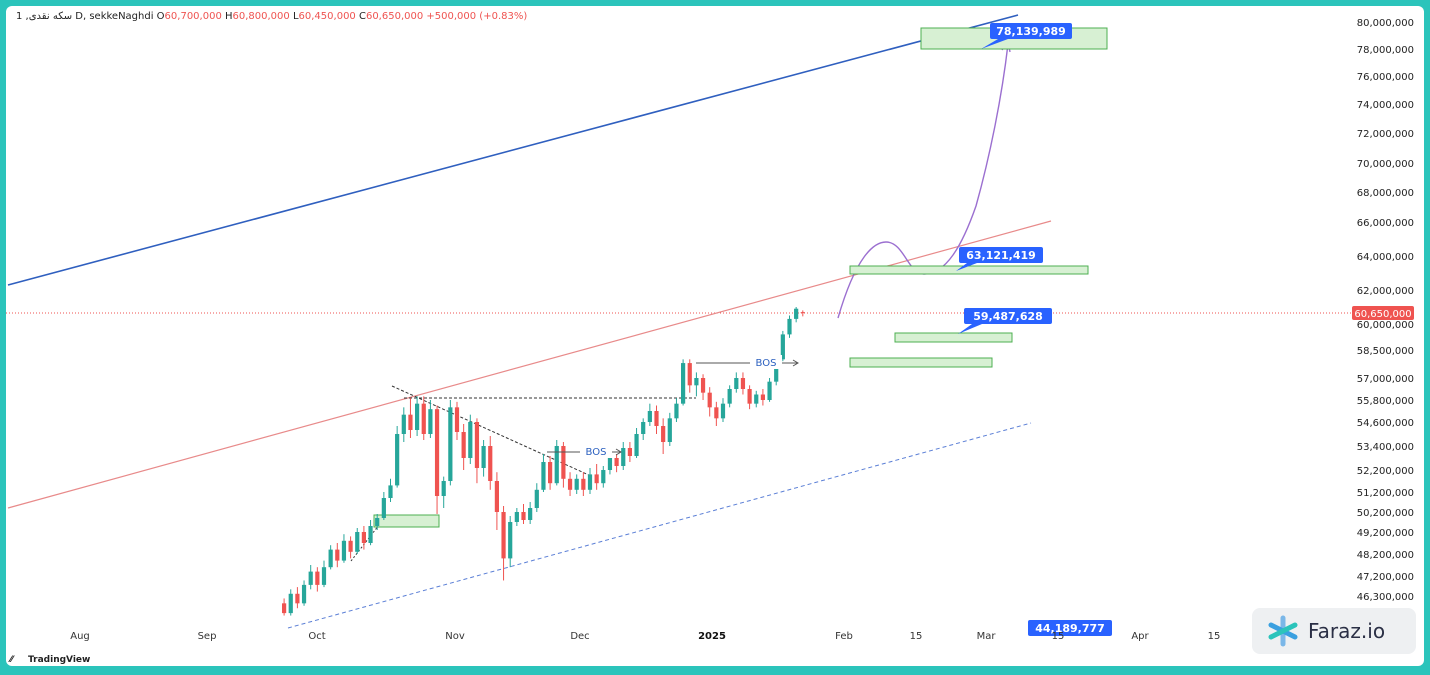 This screenshot has height=675, width=1430. Describe the element at coordinates (1385, 351) in the screenshot. I see `y-tick-label: 58,500,000` at that location.